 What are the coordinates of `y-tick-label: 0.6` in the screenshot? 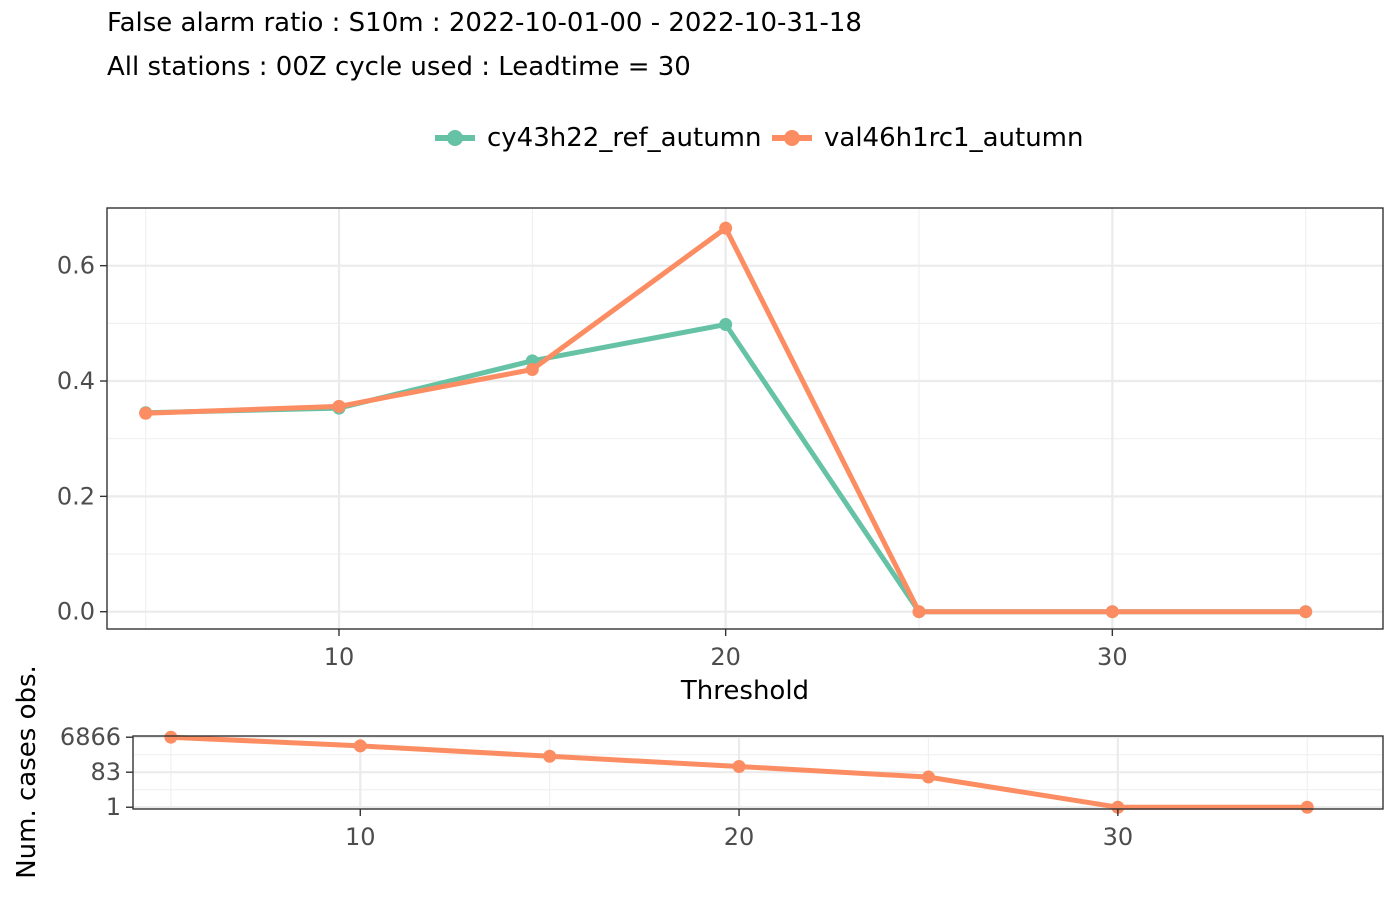 It's located at (76, 266).